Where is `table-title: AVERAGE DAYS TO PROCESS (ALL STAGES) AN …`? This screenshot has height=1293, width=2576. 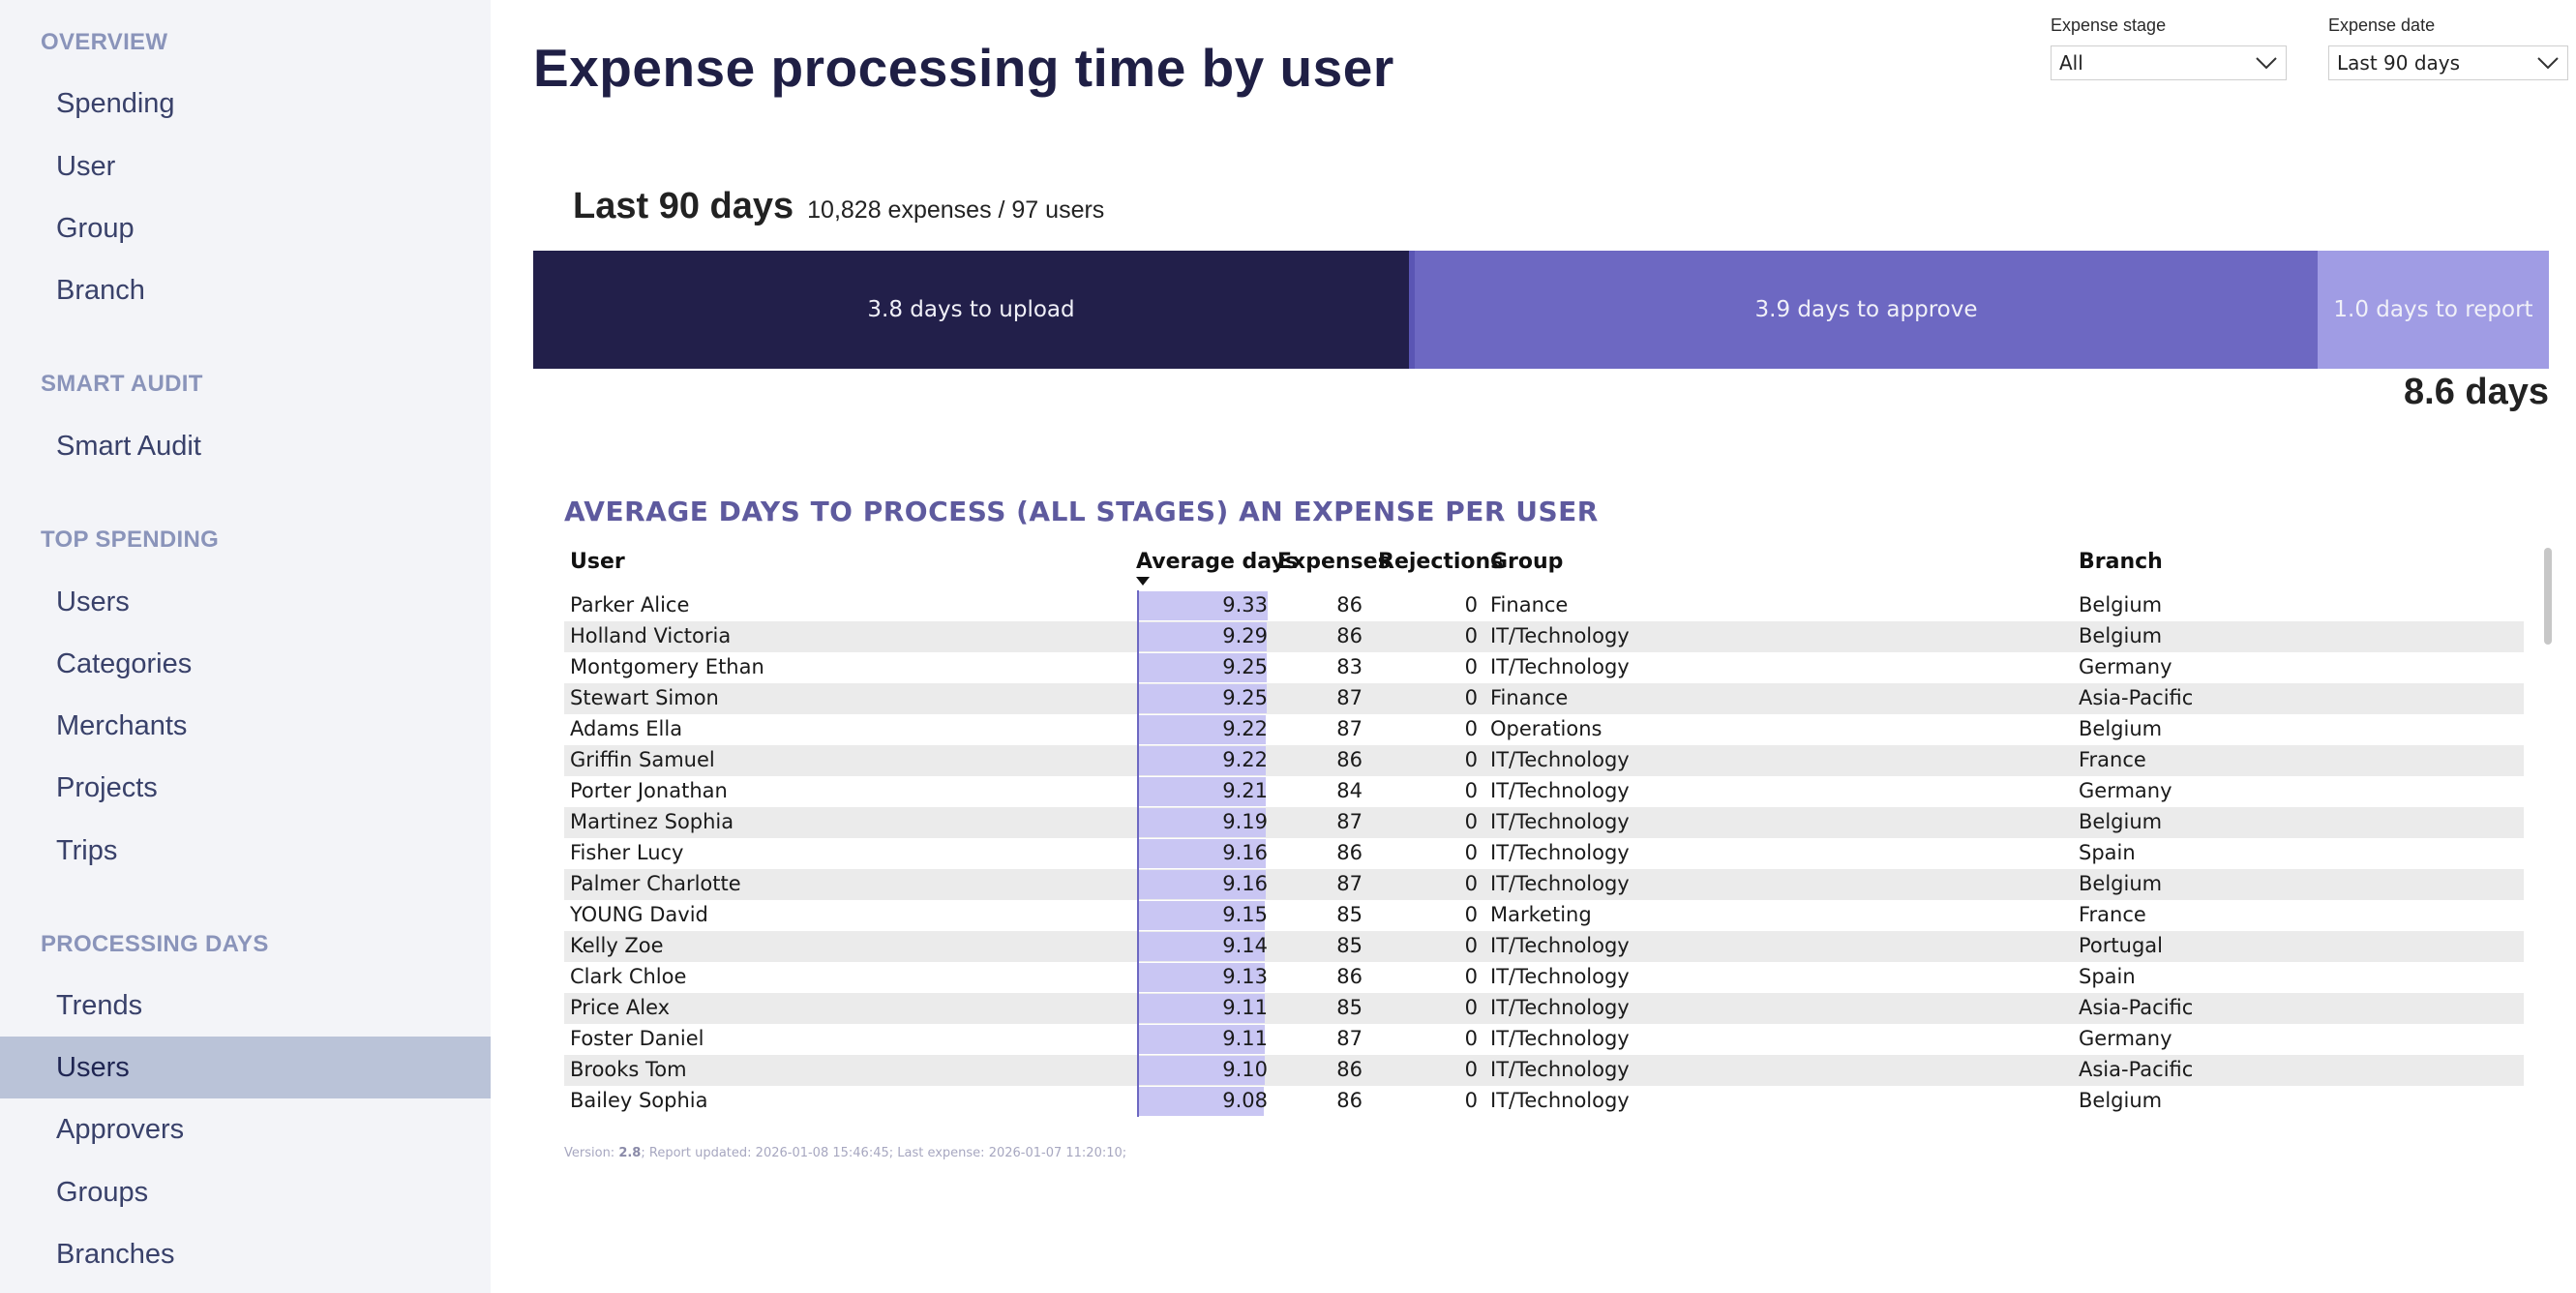 table-title: AVERAGE DAYS TO PROCESS (ALL STAGES) AN … is located at coordinates (1081, 511).